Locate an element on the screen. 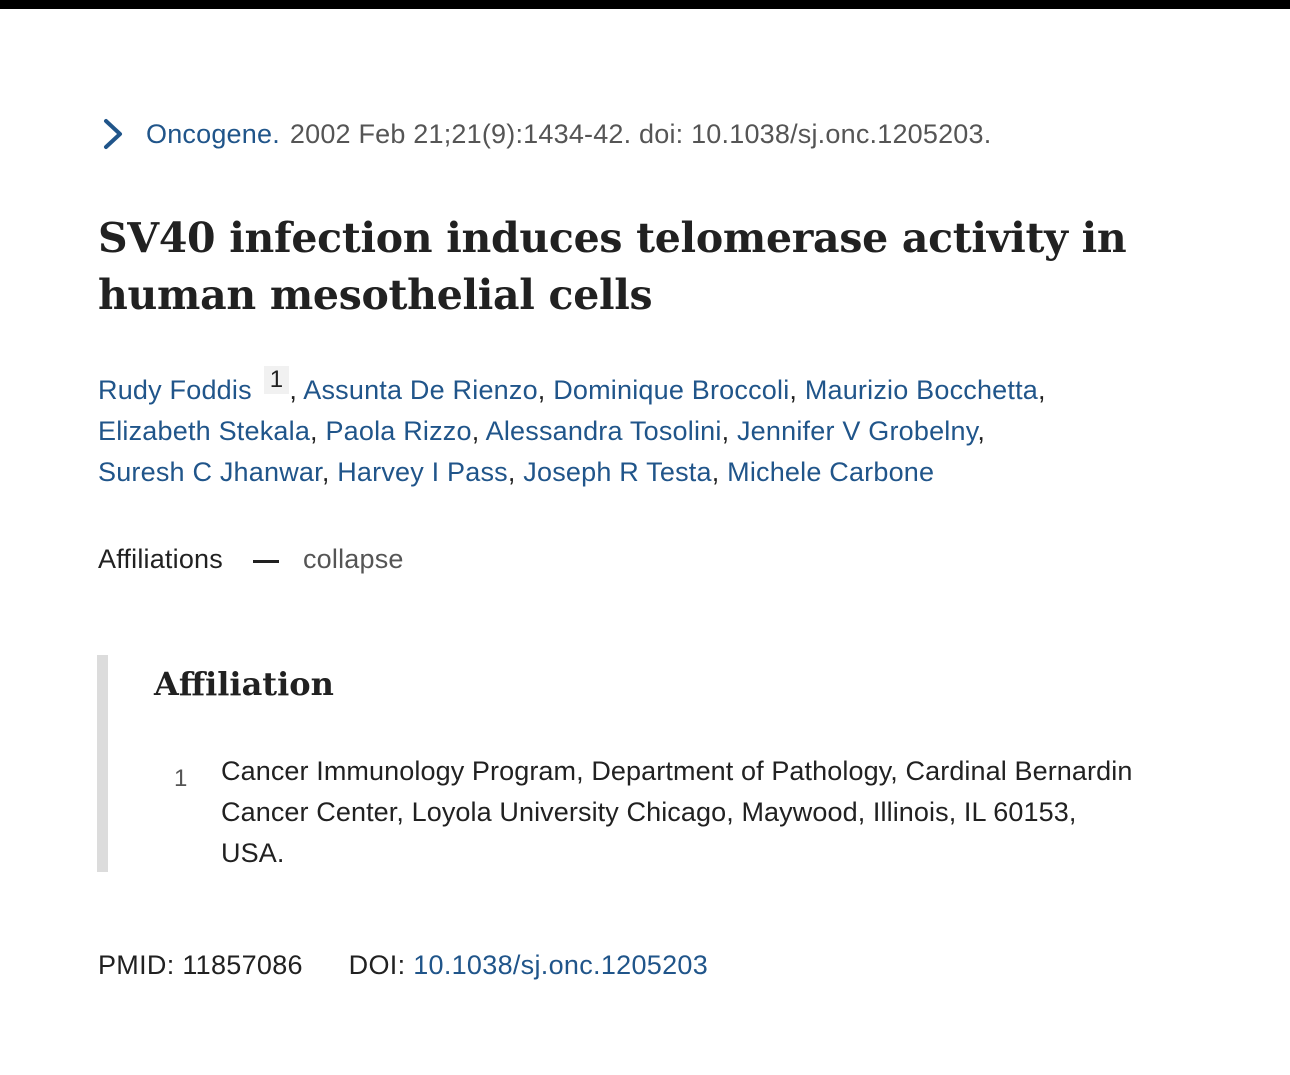 The image size is (1290, 1075). journal-link: Oncogene. is located at coordinates (213, 133).